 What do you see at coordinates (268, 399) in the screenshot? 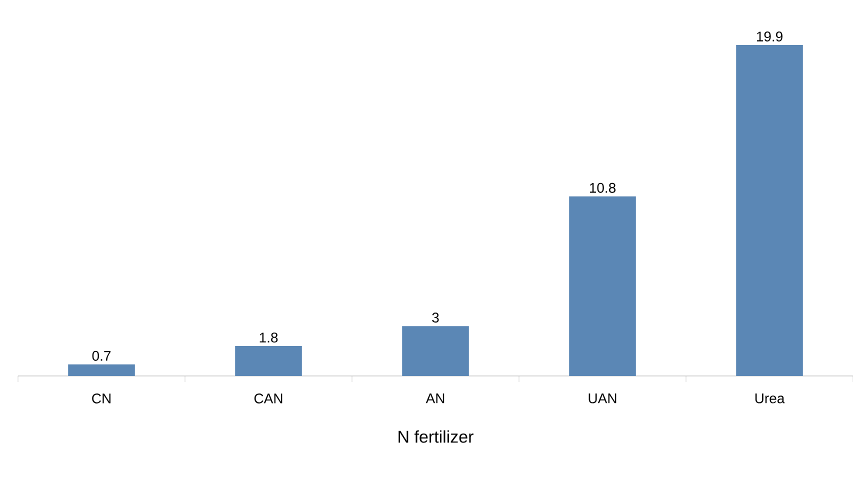
I see `x-tick-label: CAN` at bounding box center [268, 399].